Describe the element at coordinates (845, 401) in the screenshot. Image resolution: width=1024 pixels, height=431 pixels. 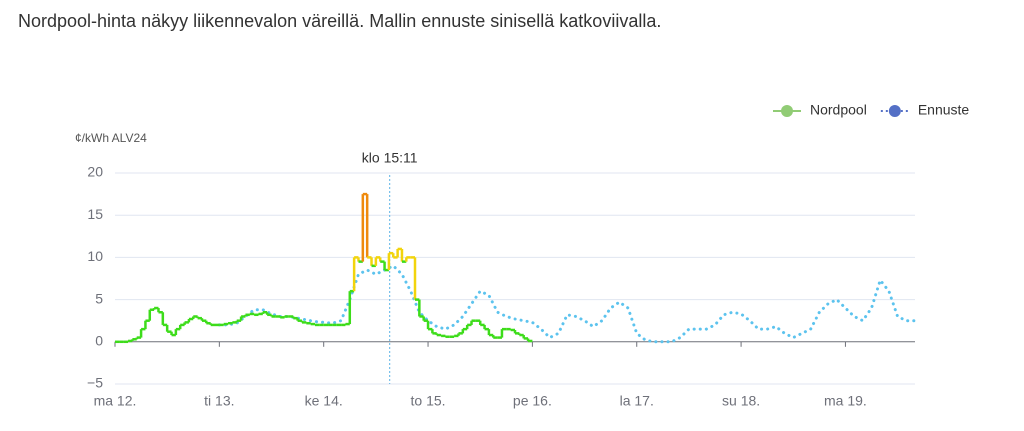
I see `x-tick-label: ma 19.` at that location.